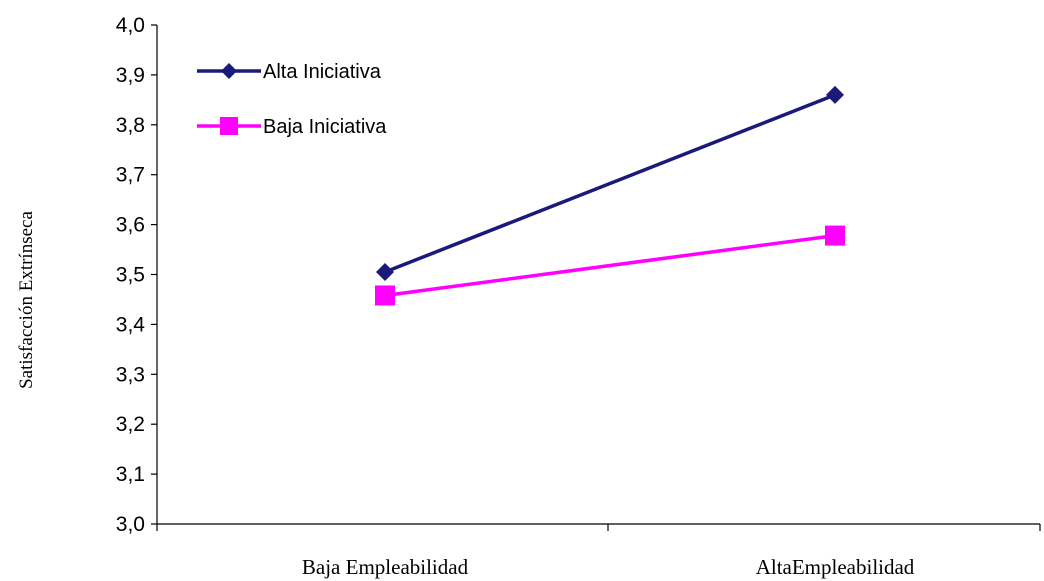 The height and width of the screenshot is (581, 1044). Describe the element at coordinates (598, 551) in the screenshot. I see `x-axis: Baja Empleabilidad AltaEmpleabilidad` at that location.